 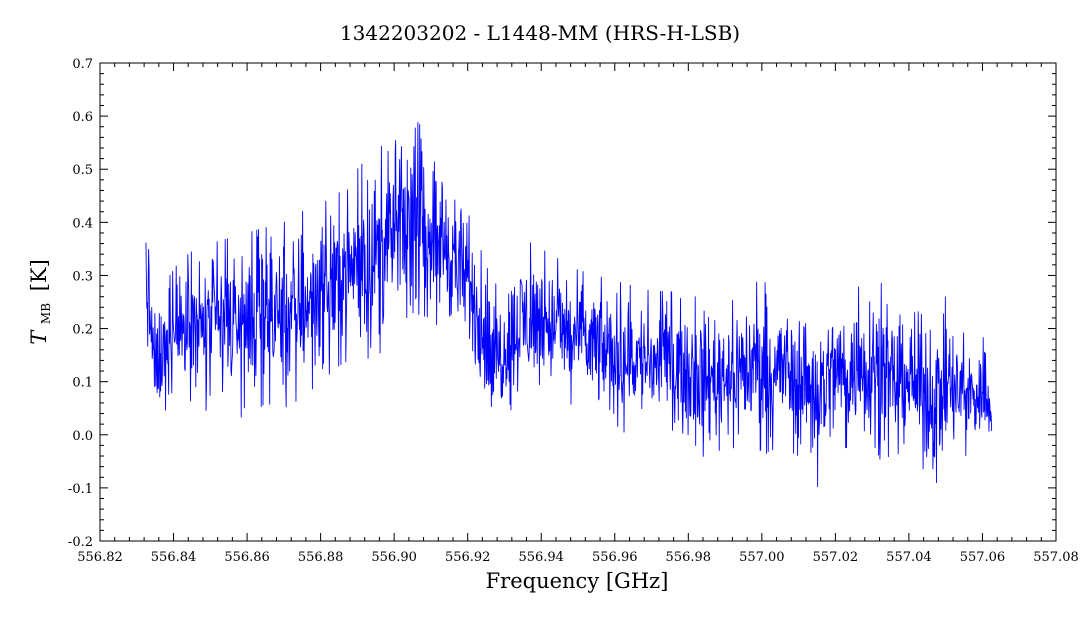 I want to click on x-tick-label: 556.82, so click(x=100, y=557).